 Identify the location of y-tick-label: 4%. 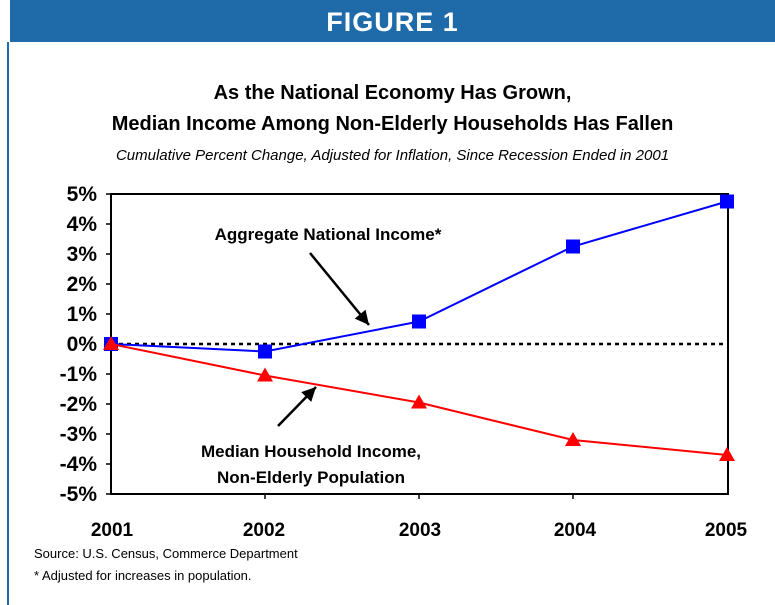
(82, 224).